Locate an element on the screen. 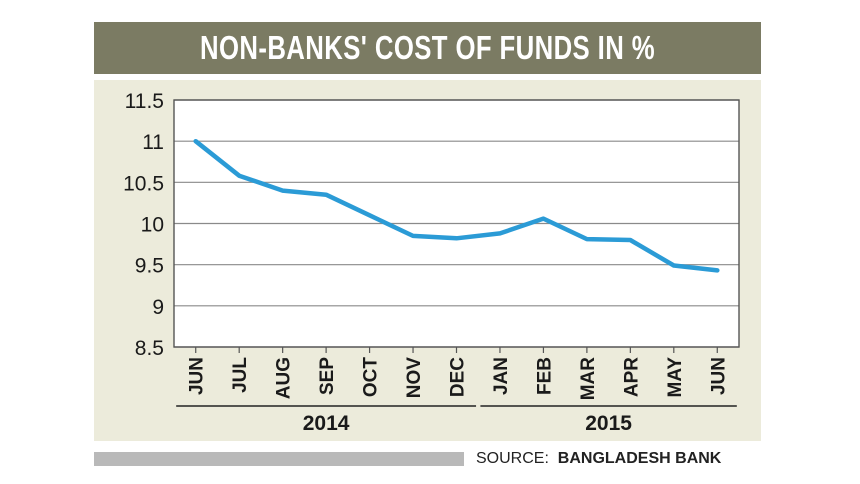 The width and height of the screenshot is (860, 484). year-label: 2014 is located at coordinates (326, 423).